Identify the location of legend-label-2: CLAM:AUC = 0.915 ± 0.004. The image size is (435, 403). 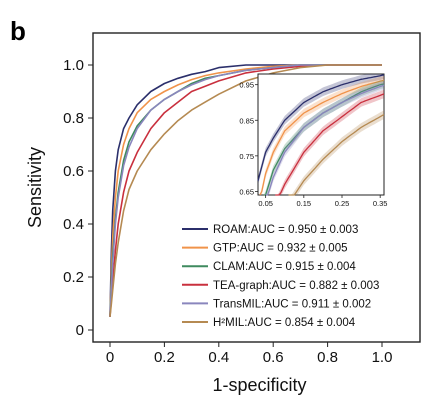
(284, 267).